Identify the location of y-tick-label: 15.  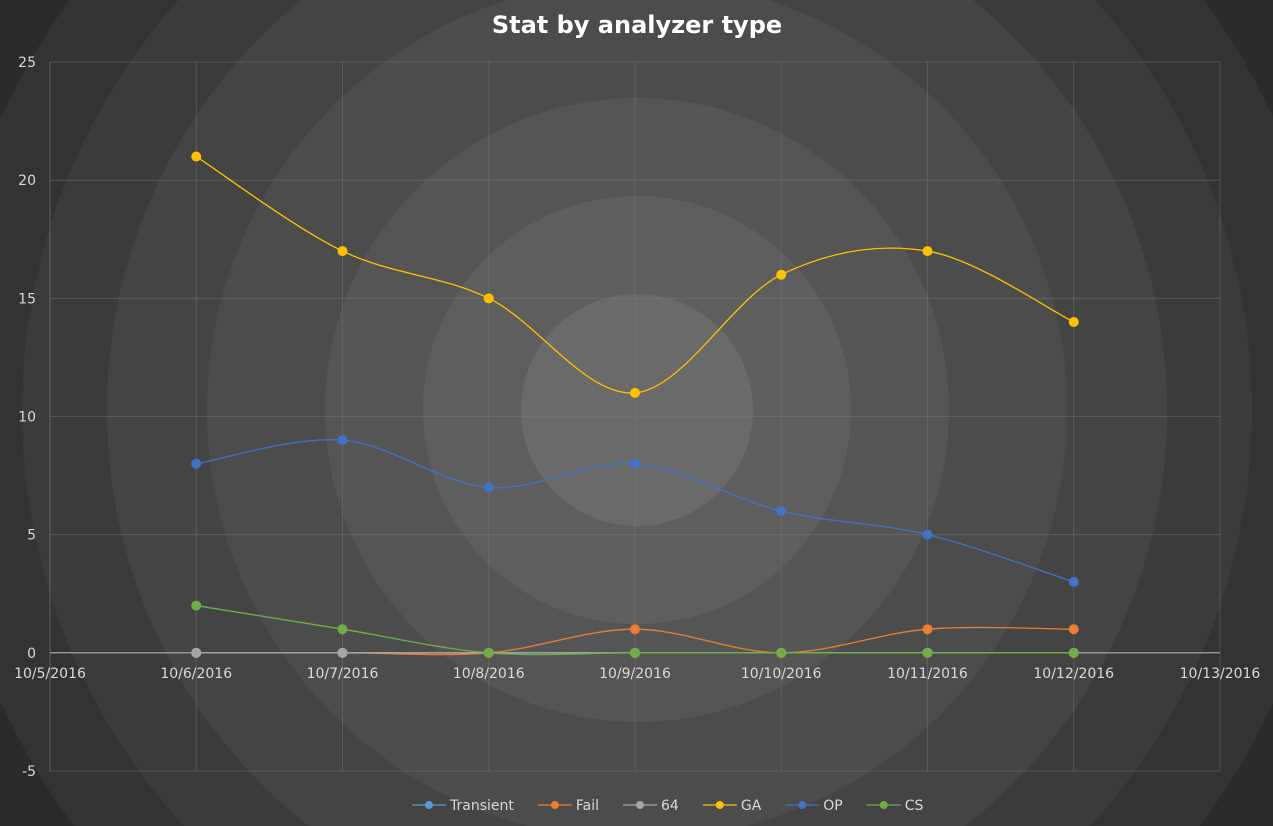
(27, 299).